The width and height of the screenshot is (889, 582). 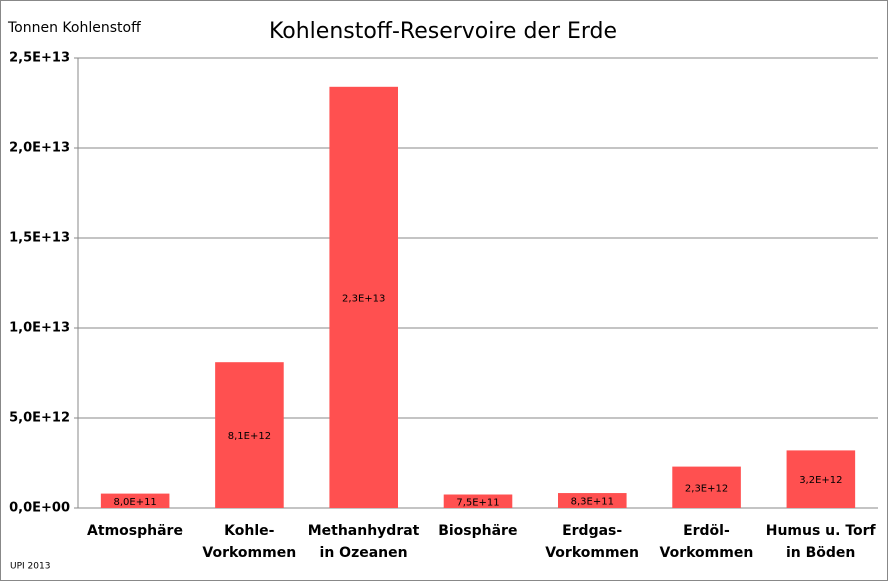 I want to click on value-label: 7,5E+11, so click(x=477, y=502).